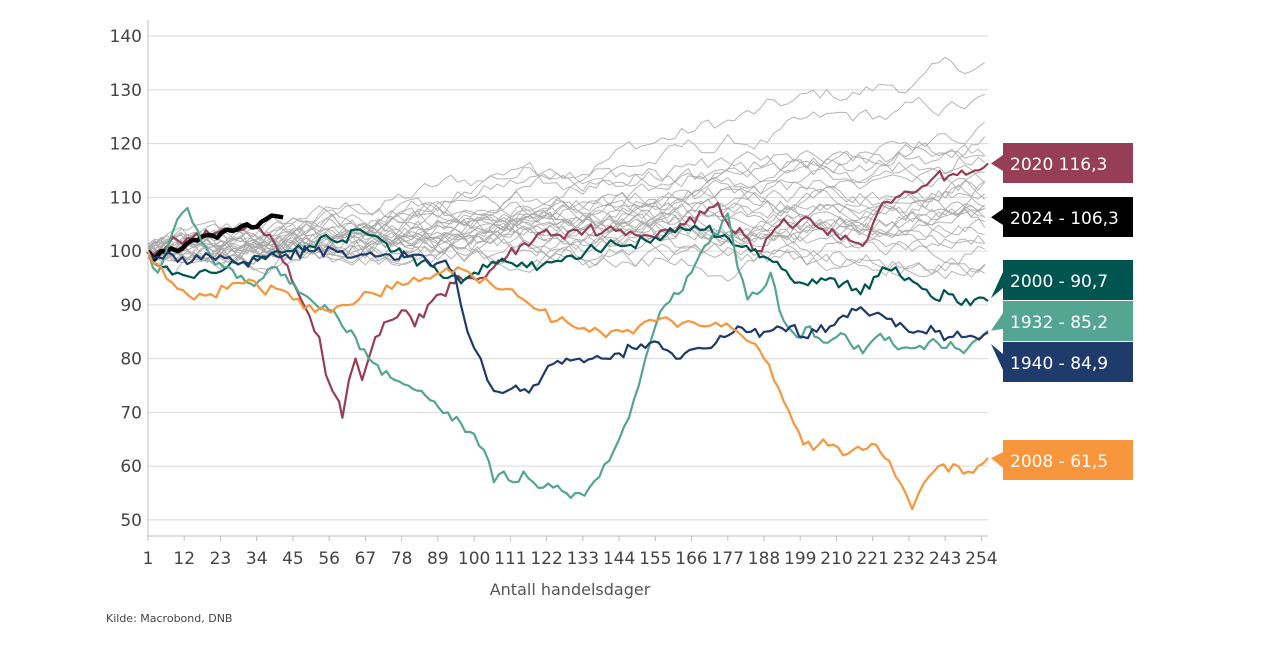 The width and height of the screenshot is (1280, 670). What do you see at coordinates (366, 559) in the screenshot?
I see `x-tick-label: 67` at bounding box center [366, 559].